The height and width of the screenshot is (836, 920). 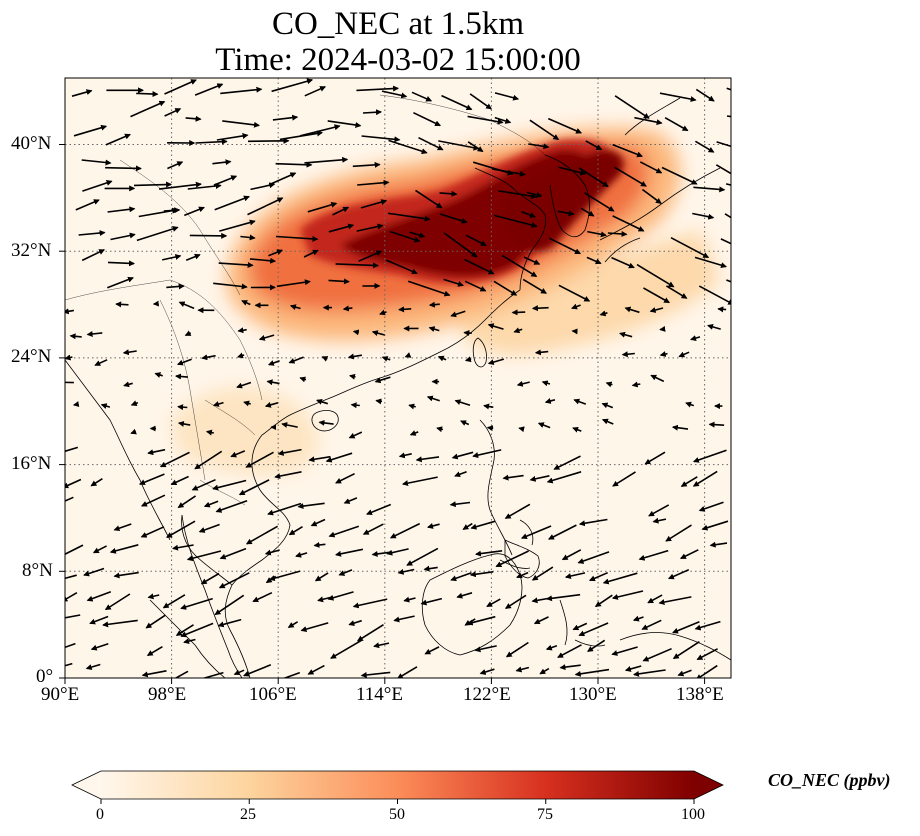 I want to click on colorbar-gradient, so click(x=397, y=785).